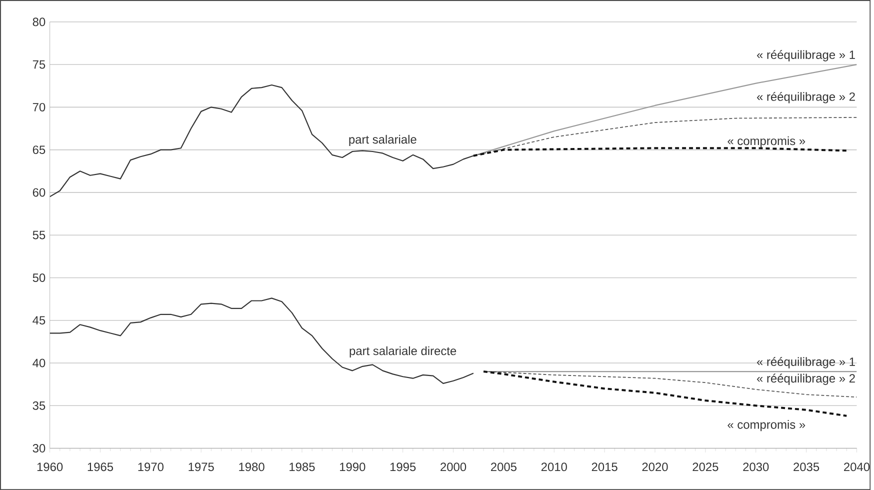  I want to click on y-tick-label: 30, so click(39, 448).